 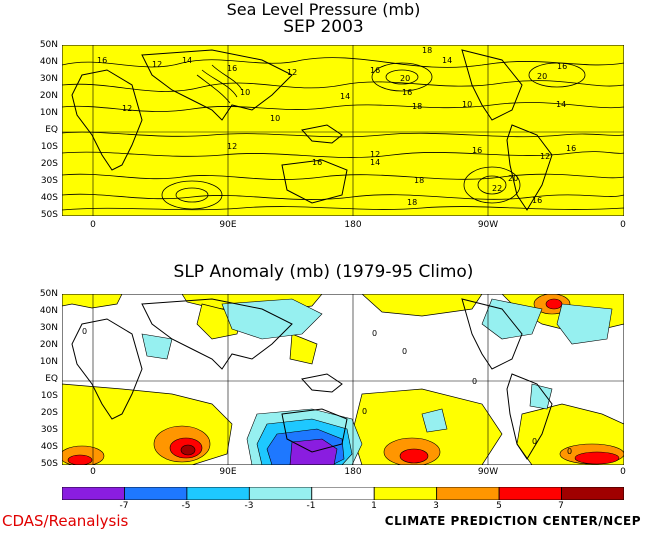 What do you see at coordinates (374, 506) in the screenshot?
I see `colorbar-label: 1` at bounding box center [374, 506].